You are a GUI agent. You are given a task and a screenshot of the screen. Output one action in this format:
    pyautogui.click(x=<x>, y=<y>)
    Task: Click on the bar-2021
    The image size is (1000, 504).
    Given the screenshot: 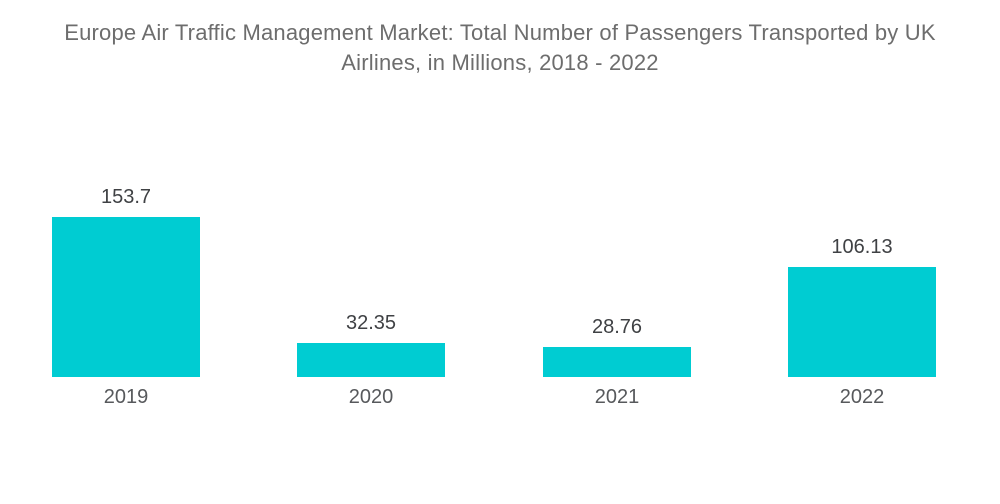 What is the action you would take?
    pyautogui.click(x=617, y=362)
    